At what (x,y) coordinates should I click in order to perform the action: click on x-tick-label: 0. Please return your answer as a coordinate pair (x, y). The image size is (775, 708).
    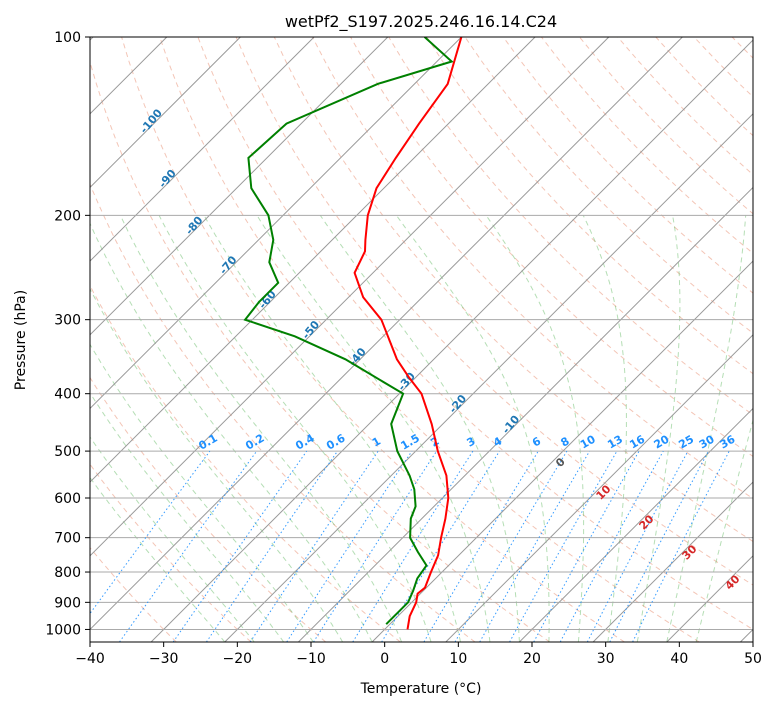
    Looking at the image, I should click on (384, 659).